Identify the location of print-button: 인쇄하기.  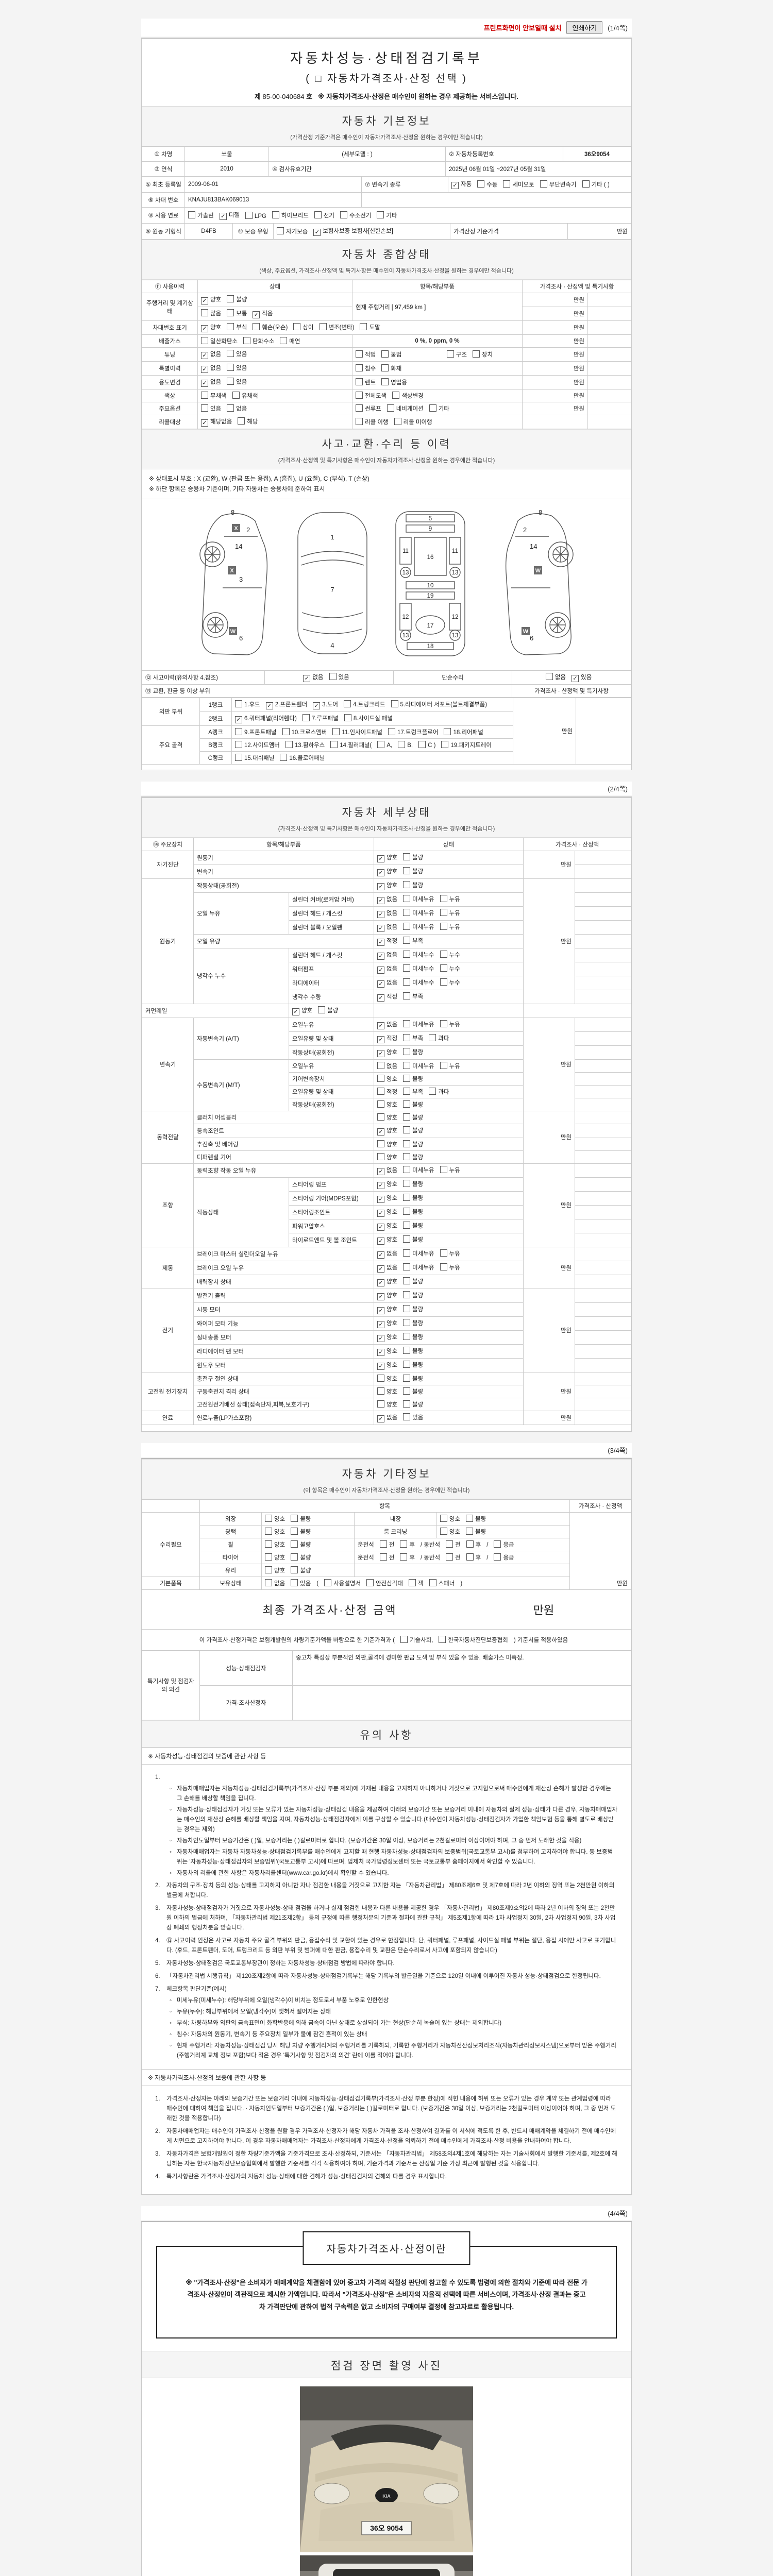
(584, 27).